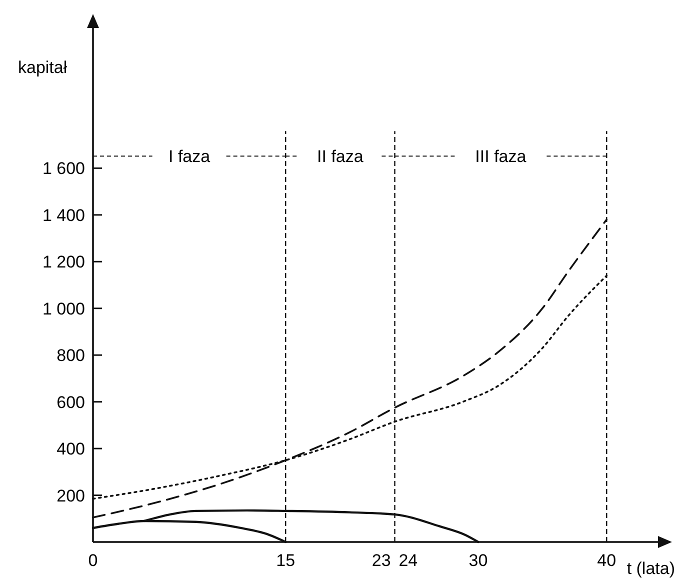  What do you see at coordinates (606, 560) in the screenshot?
I see `x-tick-label: 40` at bounding box center [606, 560].